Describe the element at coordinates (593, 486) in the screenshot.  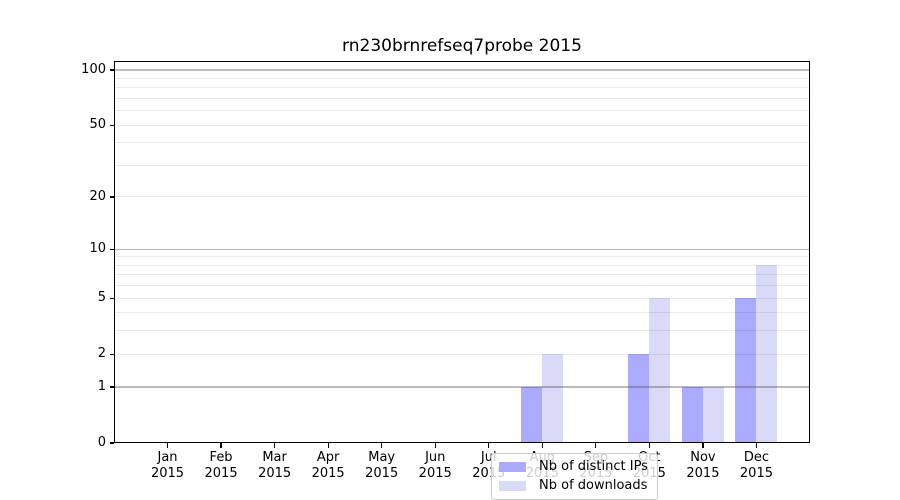
I see `legend-label-downloads: Nb of downloads` at that location.